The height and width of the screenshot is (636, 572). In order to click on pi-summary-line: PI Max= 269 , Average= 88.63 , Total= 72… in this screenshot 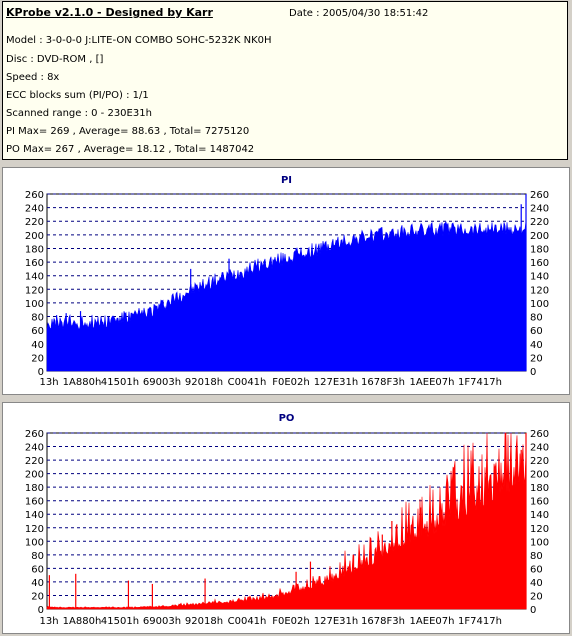, I will do `click(128, 131)`.